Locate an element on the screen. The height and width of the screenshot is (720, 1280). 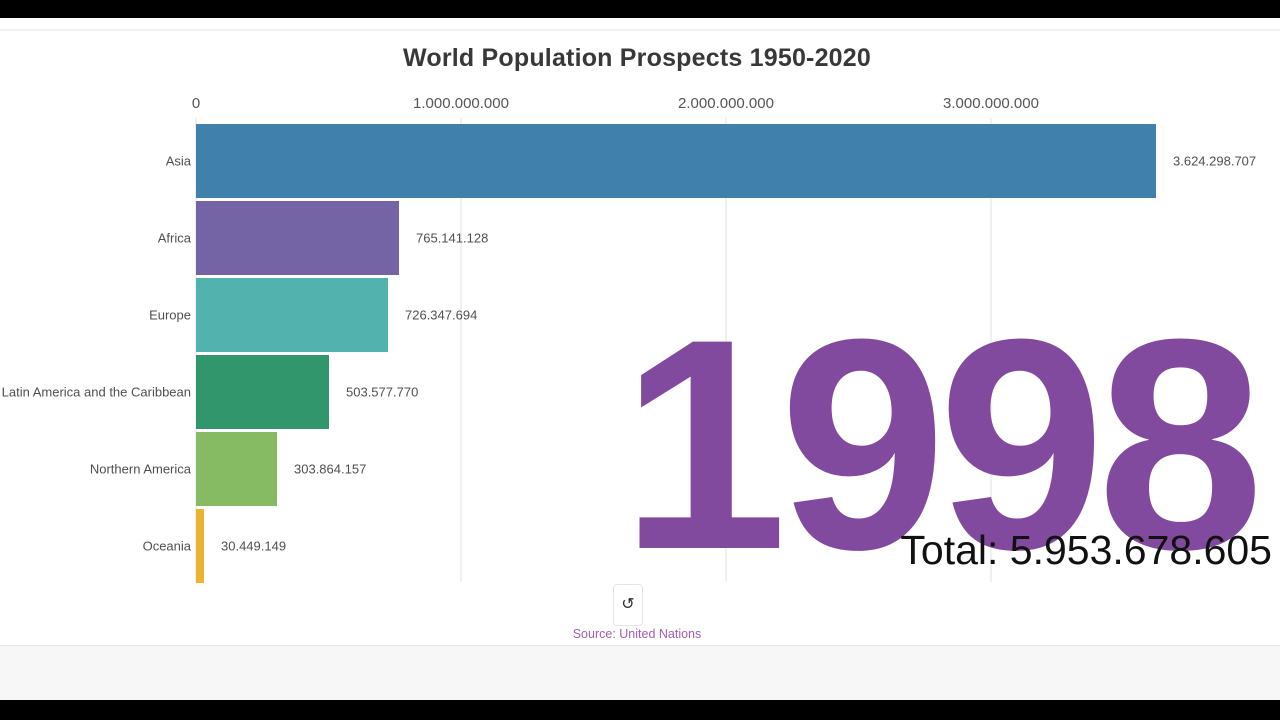
value-label: 726.347.694 is located at coordinates (441, 315).